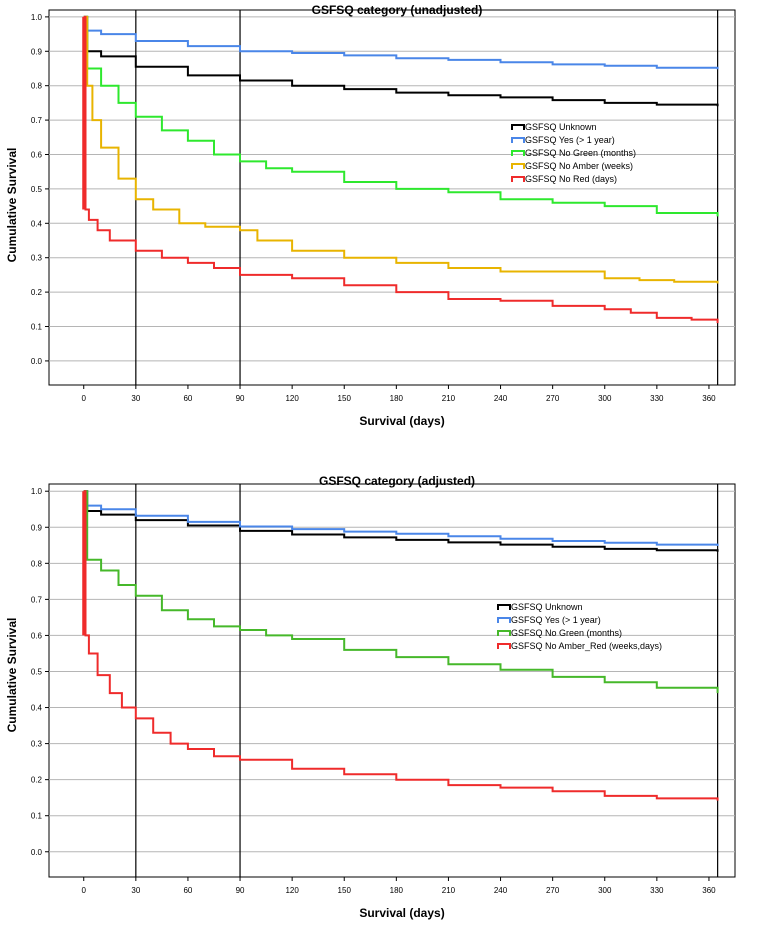  What do you see at coordinates (397, 10) in the screenshot?
I see `chart-title: GSFSQ category (unadjusted)` at bounding box center [397, 10].